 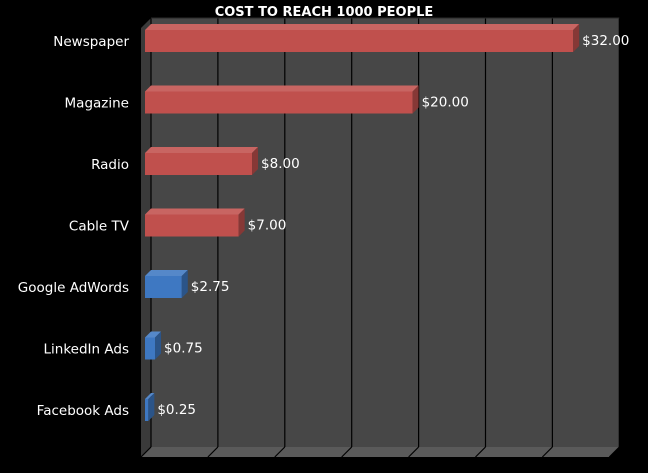 I want to click on plot-floor, so click(x=380, y=452).